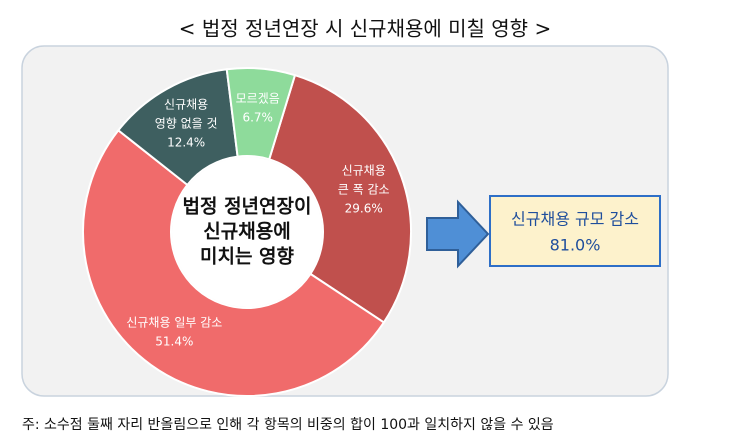 This screenshot has height=441, width=730. What do you see at coordinates (186, 123) in the screenshot?
I see `slice-label: 영향 없을 것` at bounding box center [186, 123].